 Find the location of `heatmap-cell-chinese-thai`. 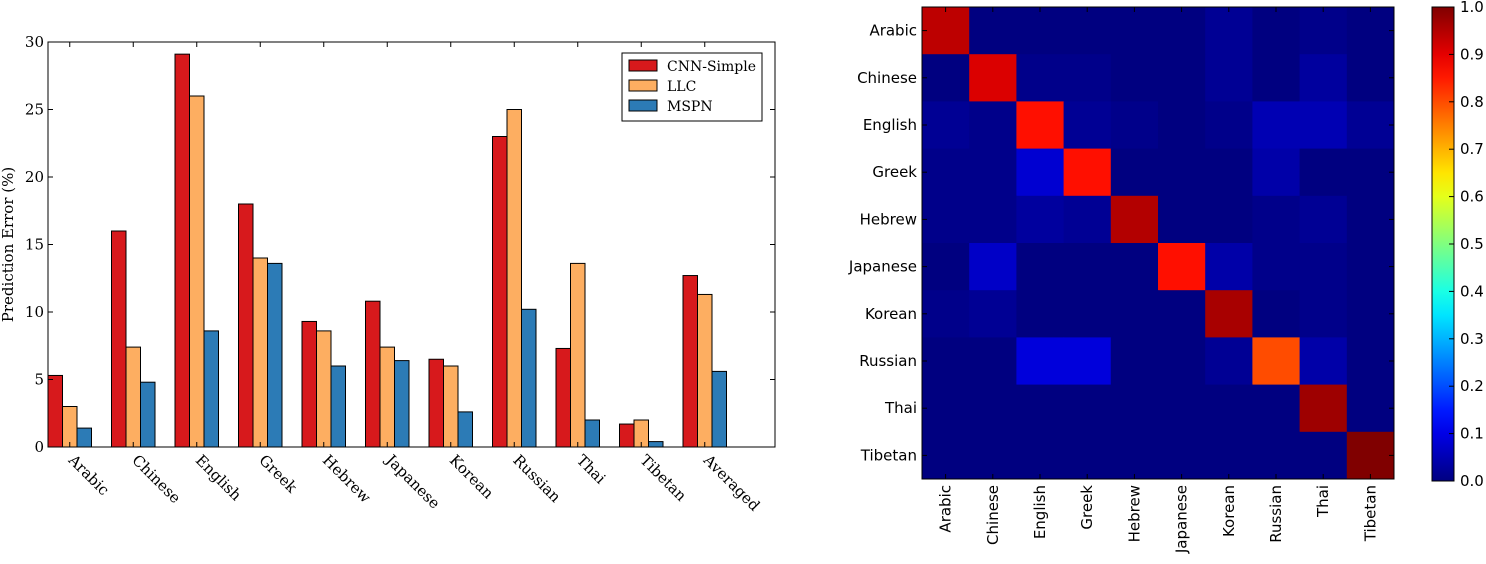

heatmap-cell-chinese-thai is located at coordinates (1323, 78).